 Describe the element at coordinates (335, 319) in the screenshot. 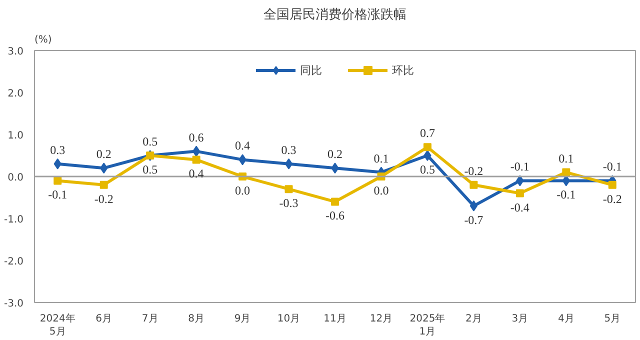

I see `x-tick-label: 11月` at that location.